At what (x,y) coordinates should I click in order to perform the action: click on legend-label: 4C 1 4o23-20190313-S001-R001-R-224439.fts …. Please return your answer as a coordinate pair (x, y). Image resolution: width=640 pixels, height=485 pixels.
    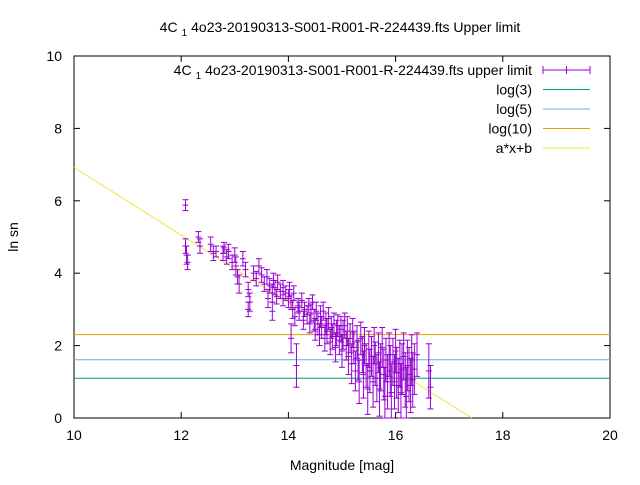
    Looking at the image, I should click on (353, 72).